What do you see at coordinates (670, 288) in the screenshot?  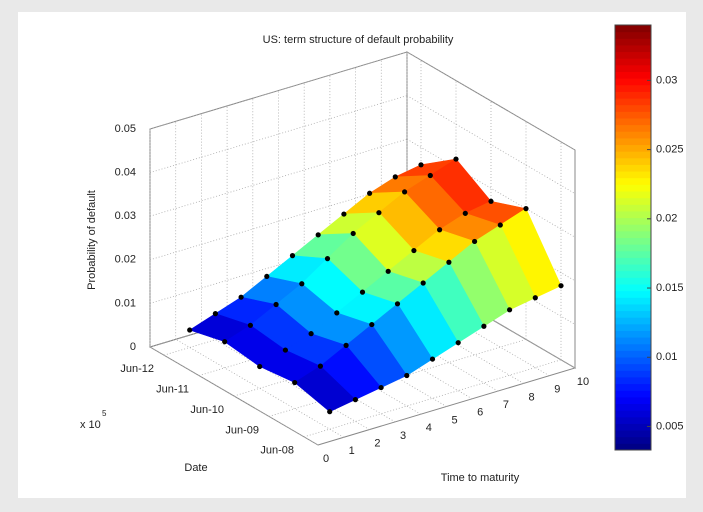 I see `colorbar-tick-label: 0.015` at bounding box center [670, 288].